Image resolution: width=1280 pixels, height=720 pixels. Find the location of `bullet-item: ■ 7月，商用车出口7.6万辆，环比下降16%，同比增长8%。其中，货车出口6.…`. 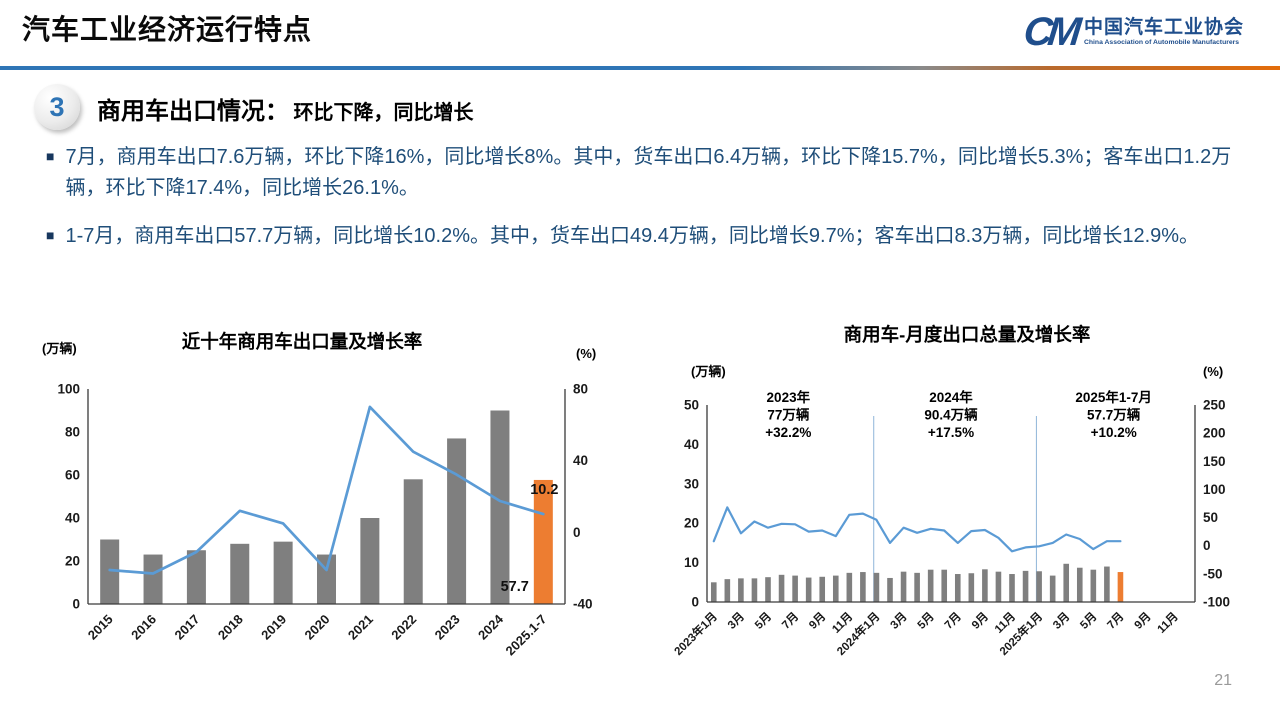

bullet-item: ■ 7月，商用车出口7.6万辆，环比下降16%，同比增长8%。其中，货车出口6.… is located at coordinates (645, 173).